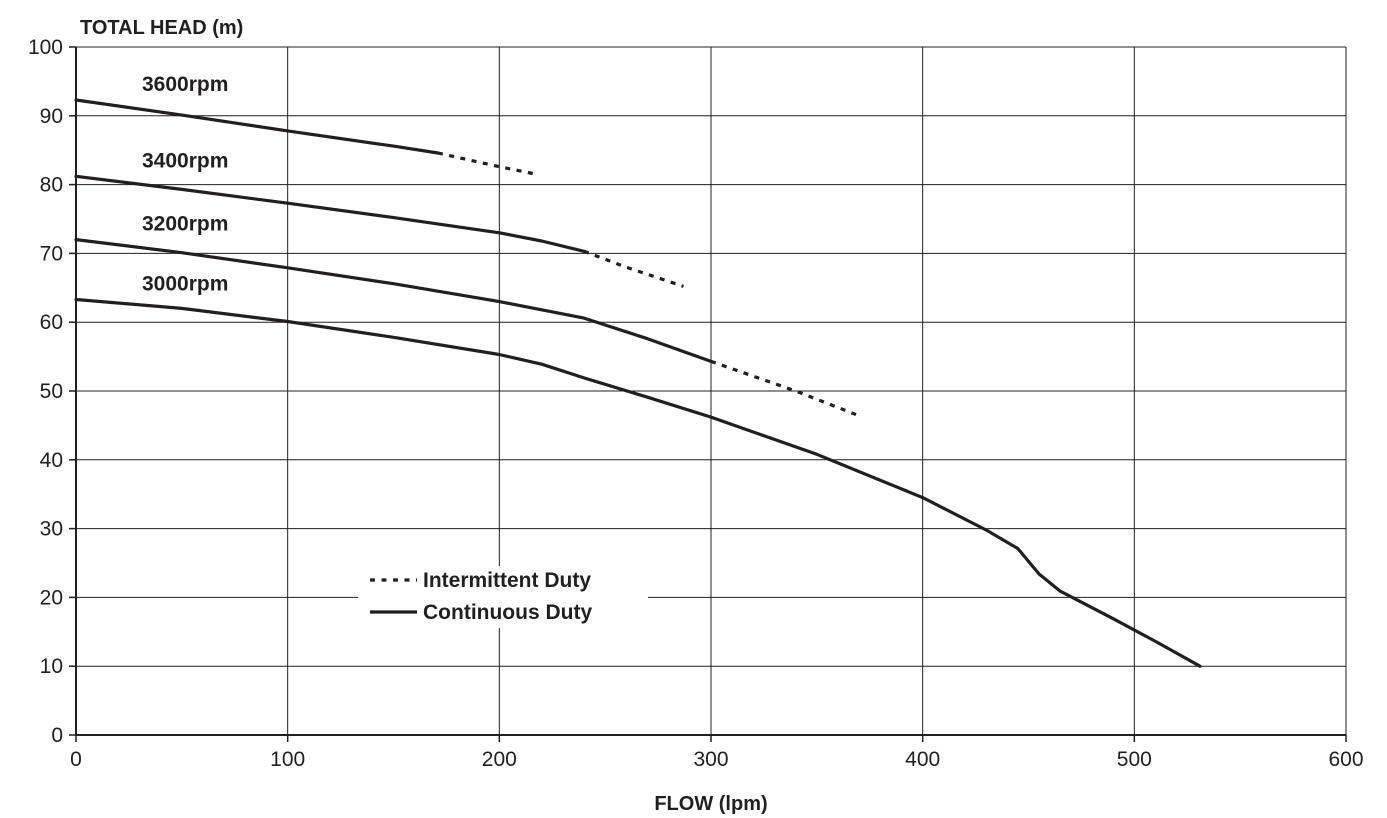 The height and width of the screenshot is (818, 1387). What do you see at coordinates (499, 759) in the screenshot?
I see `x-tick-label-200: 200` at bounding box center [499, 759].